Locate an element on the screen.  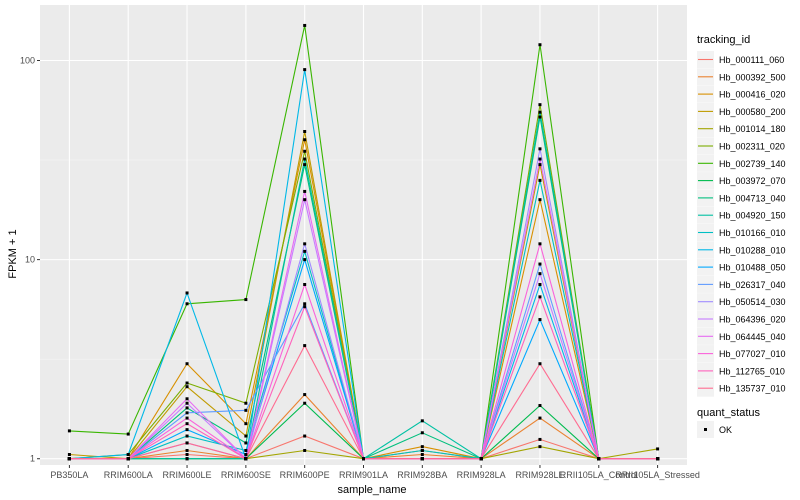
legend-item: Hb_002311_020 is located at coordinates (741, 146).